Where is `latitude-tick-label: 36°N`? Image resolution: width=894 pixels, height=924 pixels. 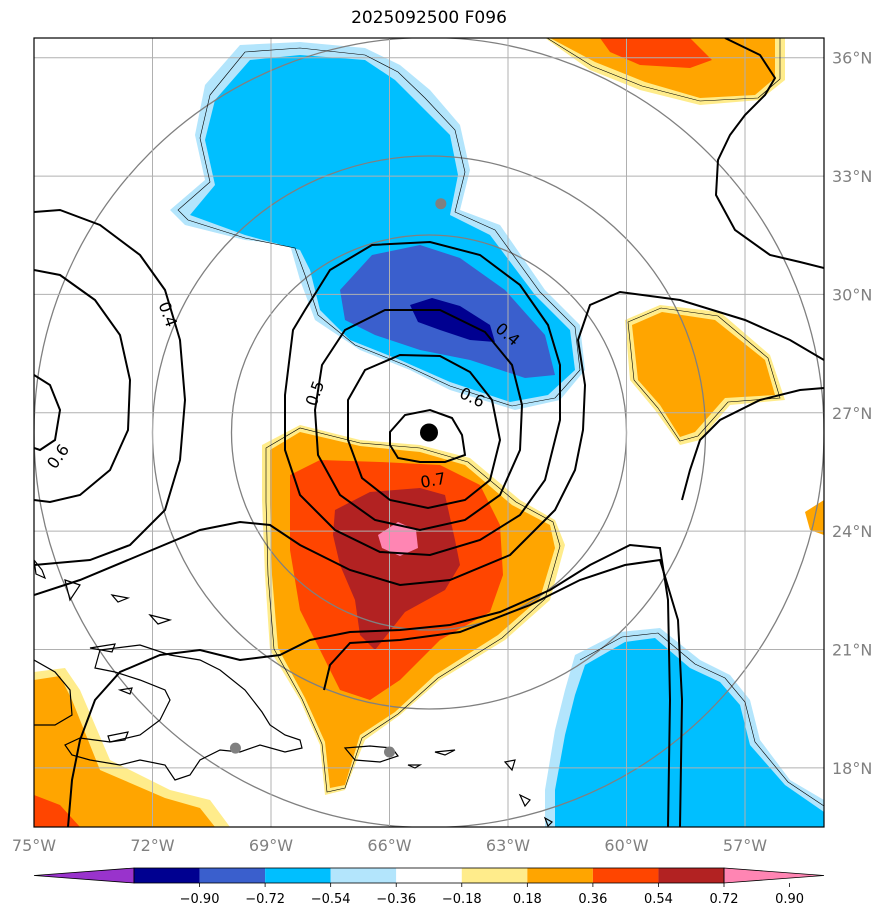 latitude-tick-label: 36°N is located at coordinates (852, 58).